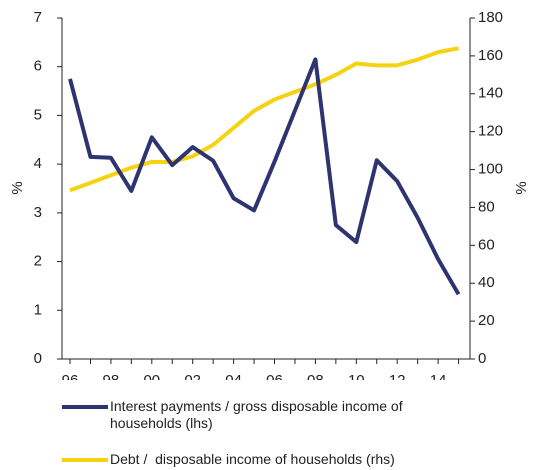 Image resolution: width=539 pixels, height=470 pixels. What do you see at coordinates (490, 131) in the screenshot?
I see `y2-tick-label: 120` at bounding box center [490, 131].